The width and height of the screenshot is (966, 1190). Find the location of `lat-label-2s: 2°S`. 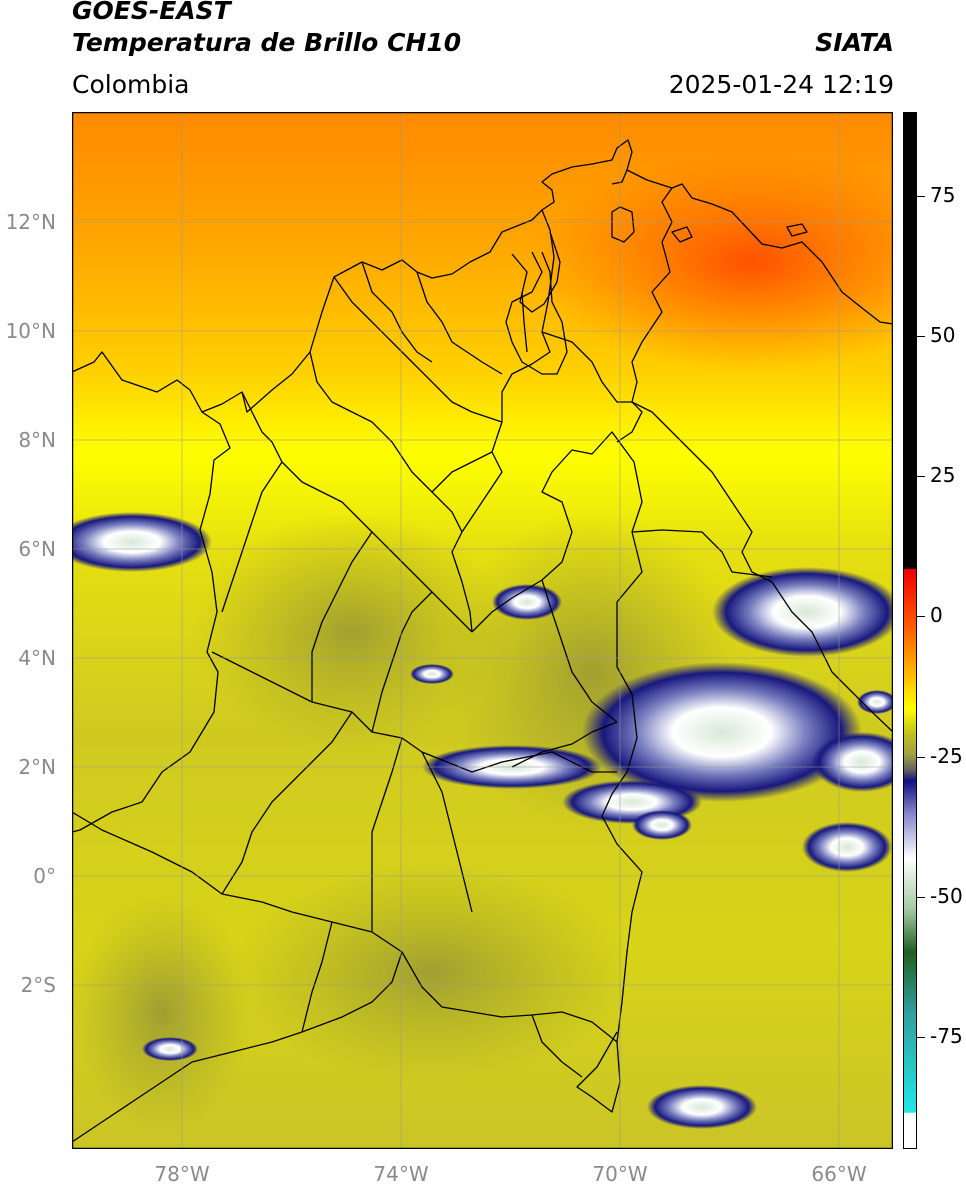

lat-label-2s: 2°S is located at coordinates (38, 985).